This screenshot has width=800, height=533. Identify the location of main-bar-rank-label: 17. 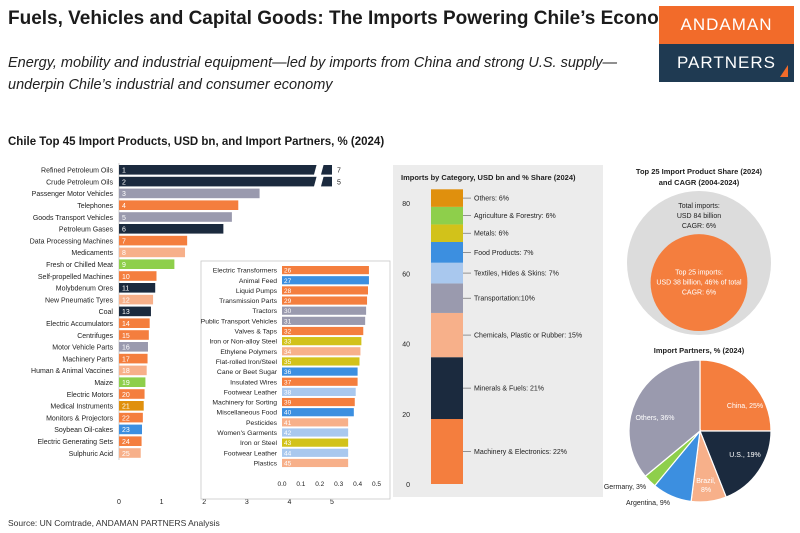
(126, 359).